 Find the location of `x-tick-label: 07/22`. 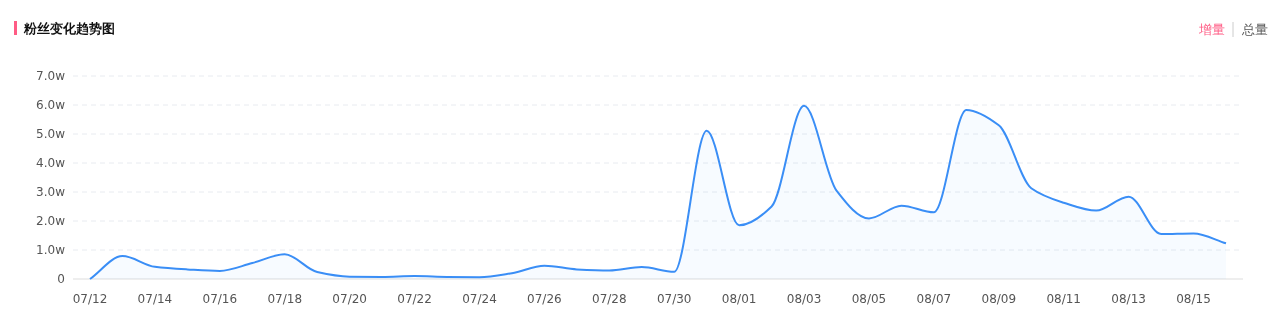

x-tick-label: 07/22 is located at coordinates (414, 299).